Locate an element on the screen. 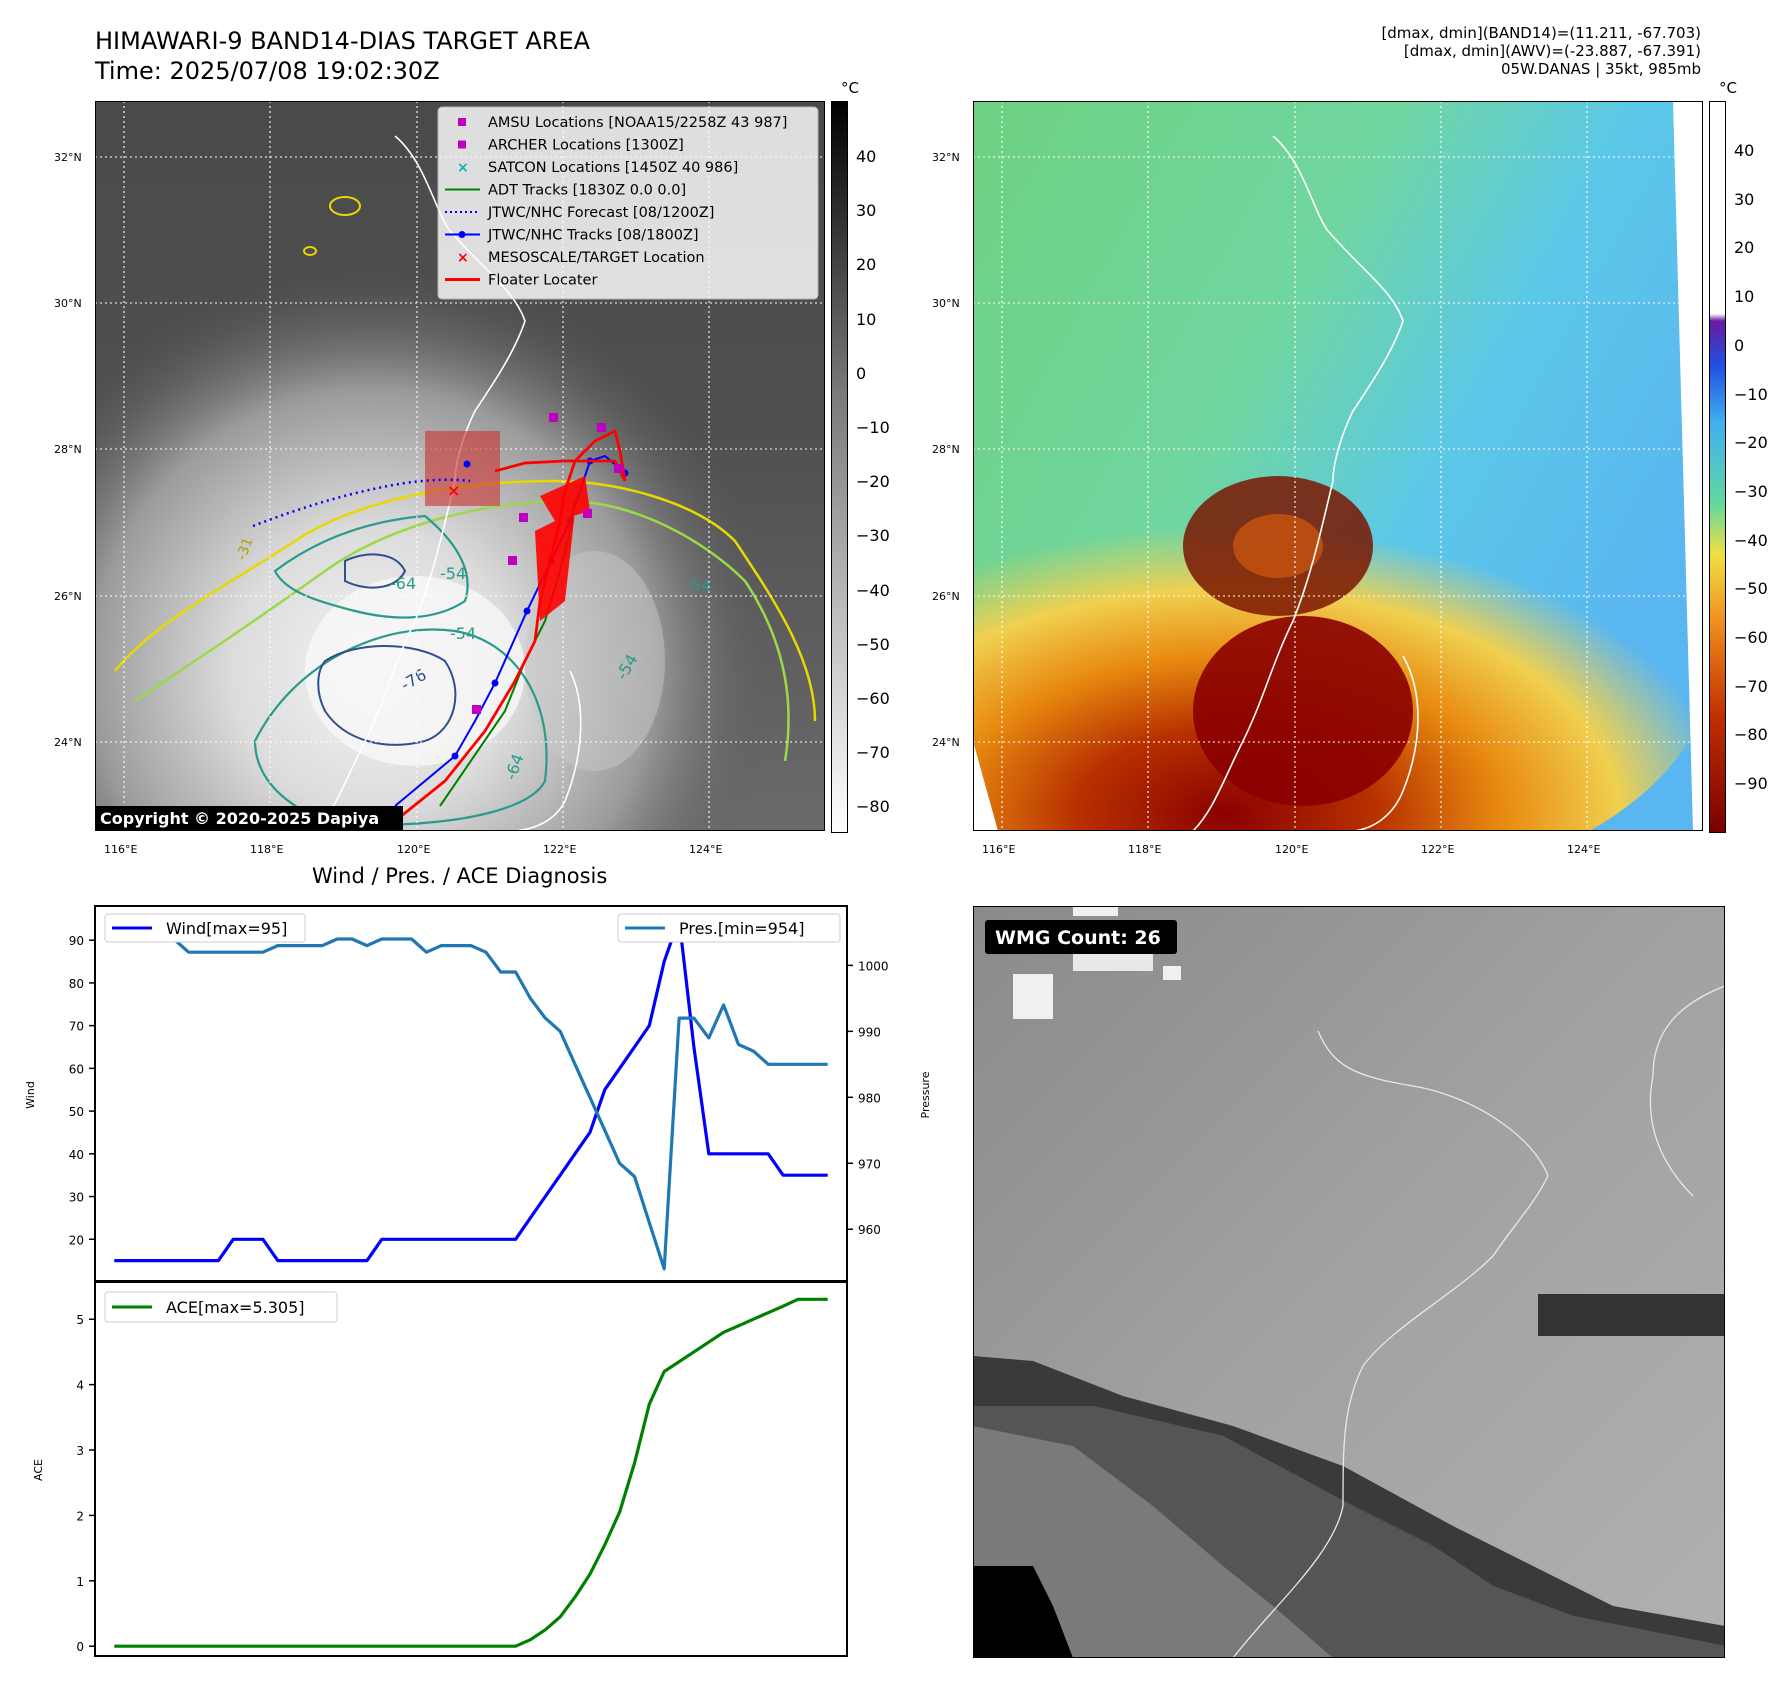 The image size is (1788, 1690). ace-chart: ACE 0 1 2 3 4 5 ACE[max=5.305] is located at coordinates (440, 1468).